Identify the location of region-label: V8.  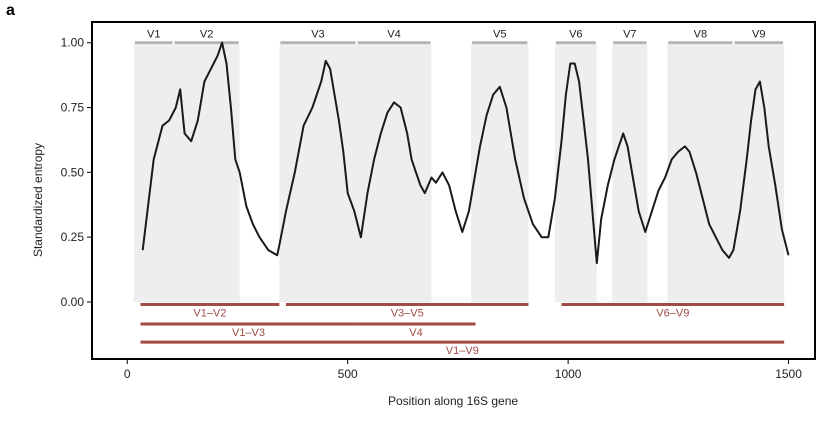
(700, 35).